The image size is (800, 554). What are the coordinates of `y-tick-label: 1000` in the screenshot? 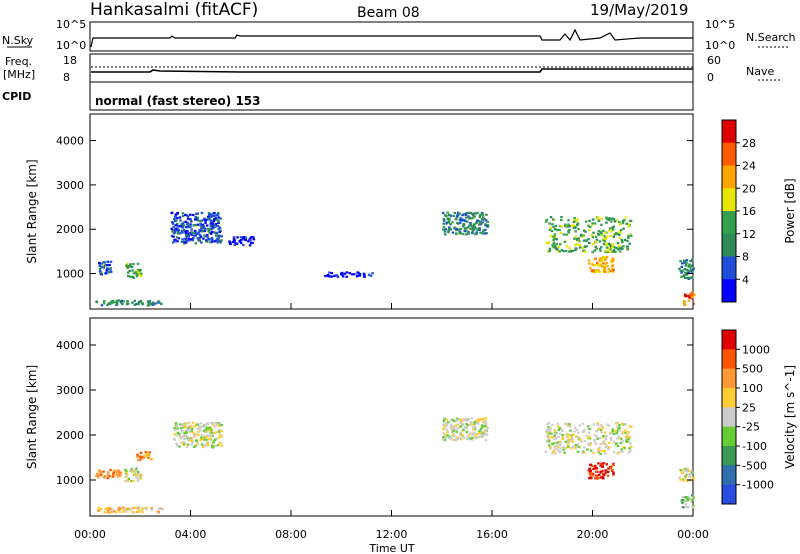 It's located at (70, 274).